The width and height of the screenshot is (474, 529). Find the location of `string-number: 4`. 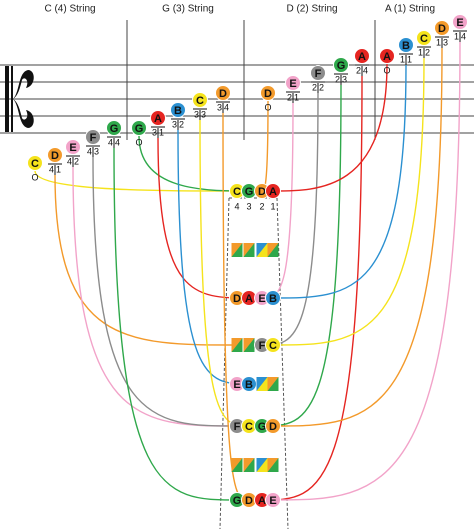

string-number: 4 is located at coordinates (236, 206).